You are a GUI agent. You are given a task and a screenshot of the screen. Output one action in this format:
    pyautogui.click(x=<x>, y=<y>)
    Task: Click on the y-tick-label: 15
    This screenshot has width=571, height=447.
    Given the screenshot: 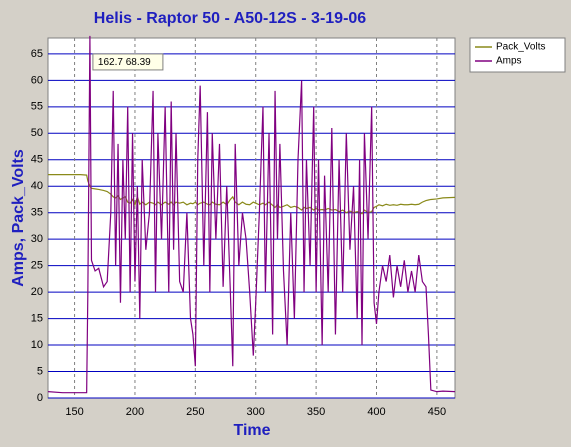 What is the action you would take?
    pyautogui.click(x=37, y=318)
    